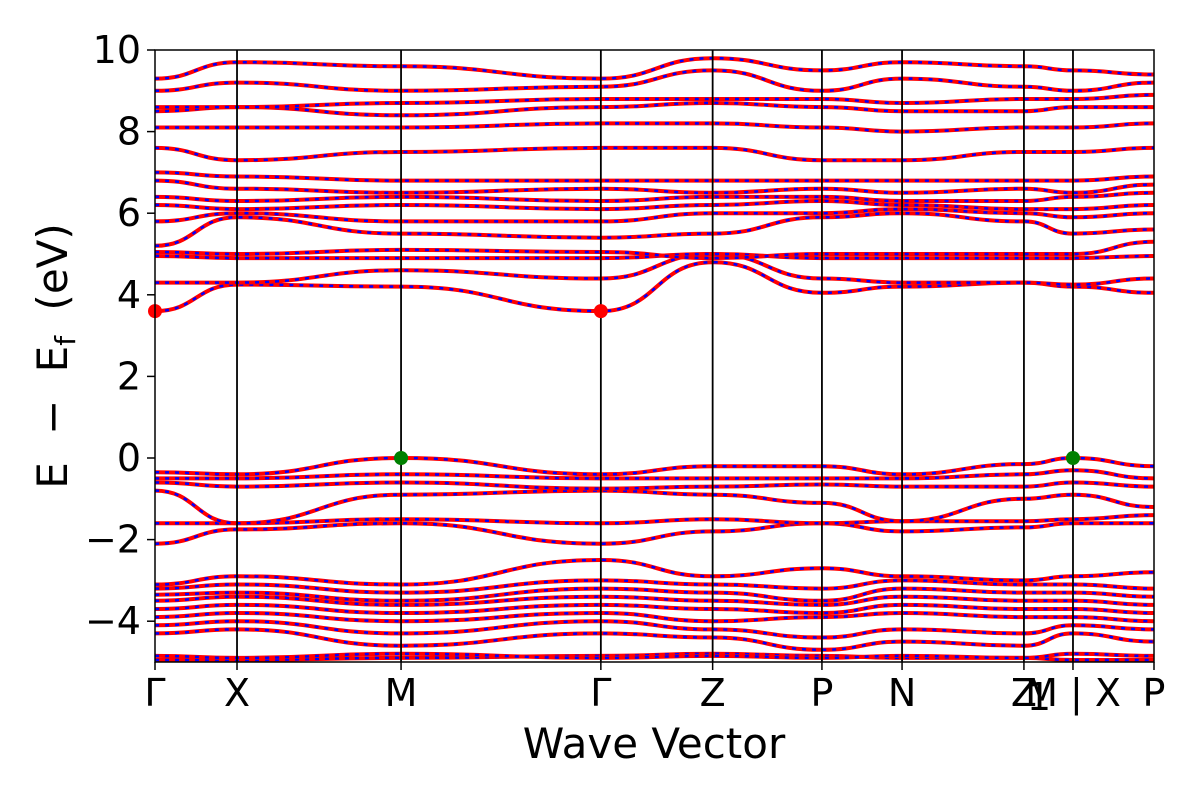 This screenshot has width=1200, height=800. What do you see at coordinates (52, 359) in the screenshot?
I see `y-axis-title-ef: E` at bounding box center [52, 359].